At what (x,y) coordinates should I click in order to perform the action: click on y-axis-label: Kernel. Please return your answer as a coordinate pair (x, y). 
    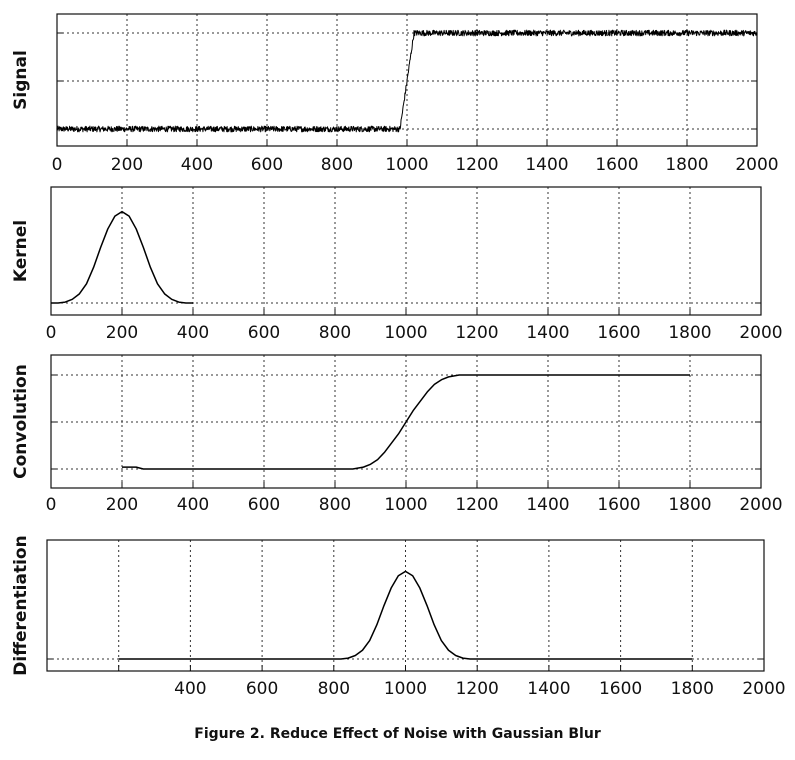
    Looking at the image, I should click on (21, 251).